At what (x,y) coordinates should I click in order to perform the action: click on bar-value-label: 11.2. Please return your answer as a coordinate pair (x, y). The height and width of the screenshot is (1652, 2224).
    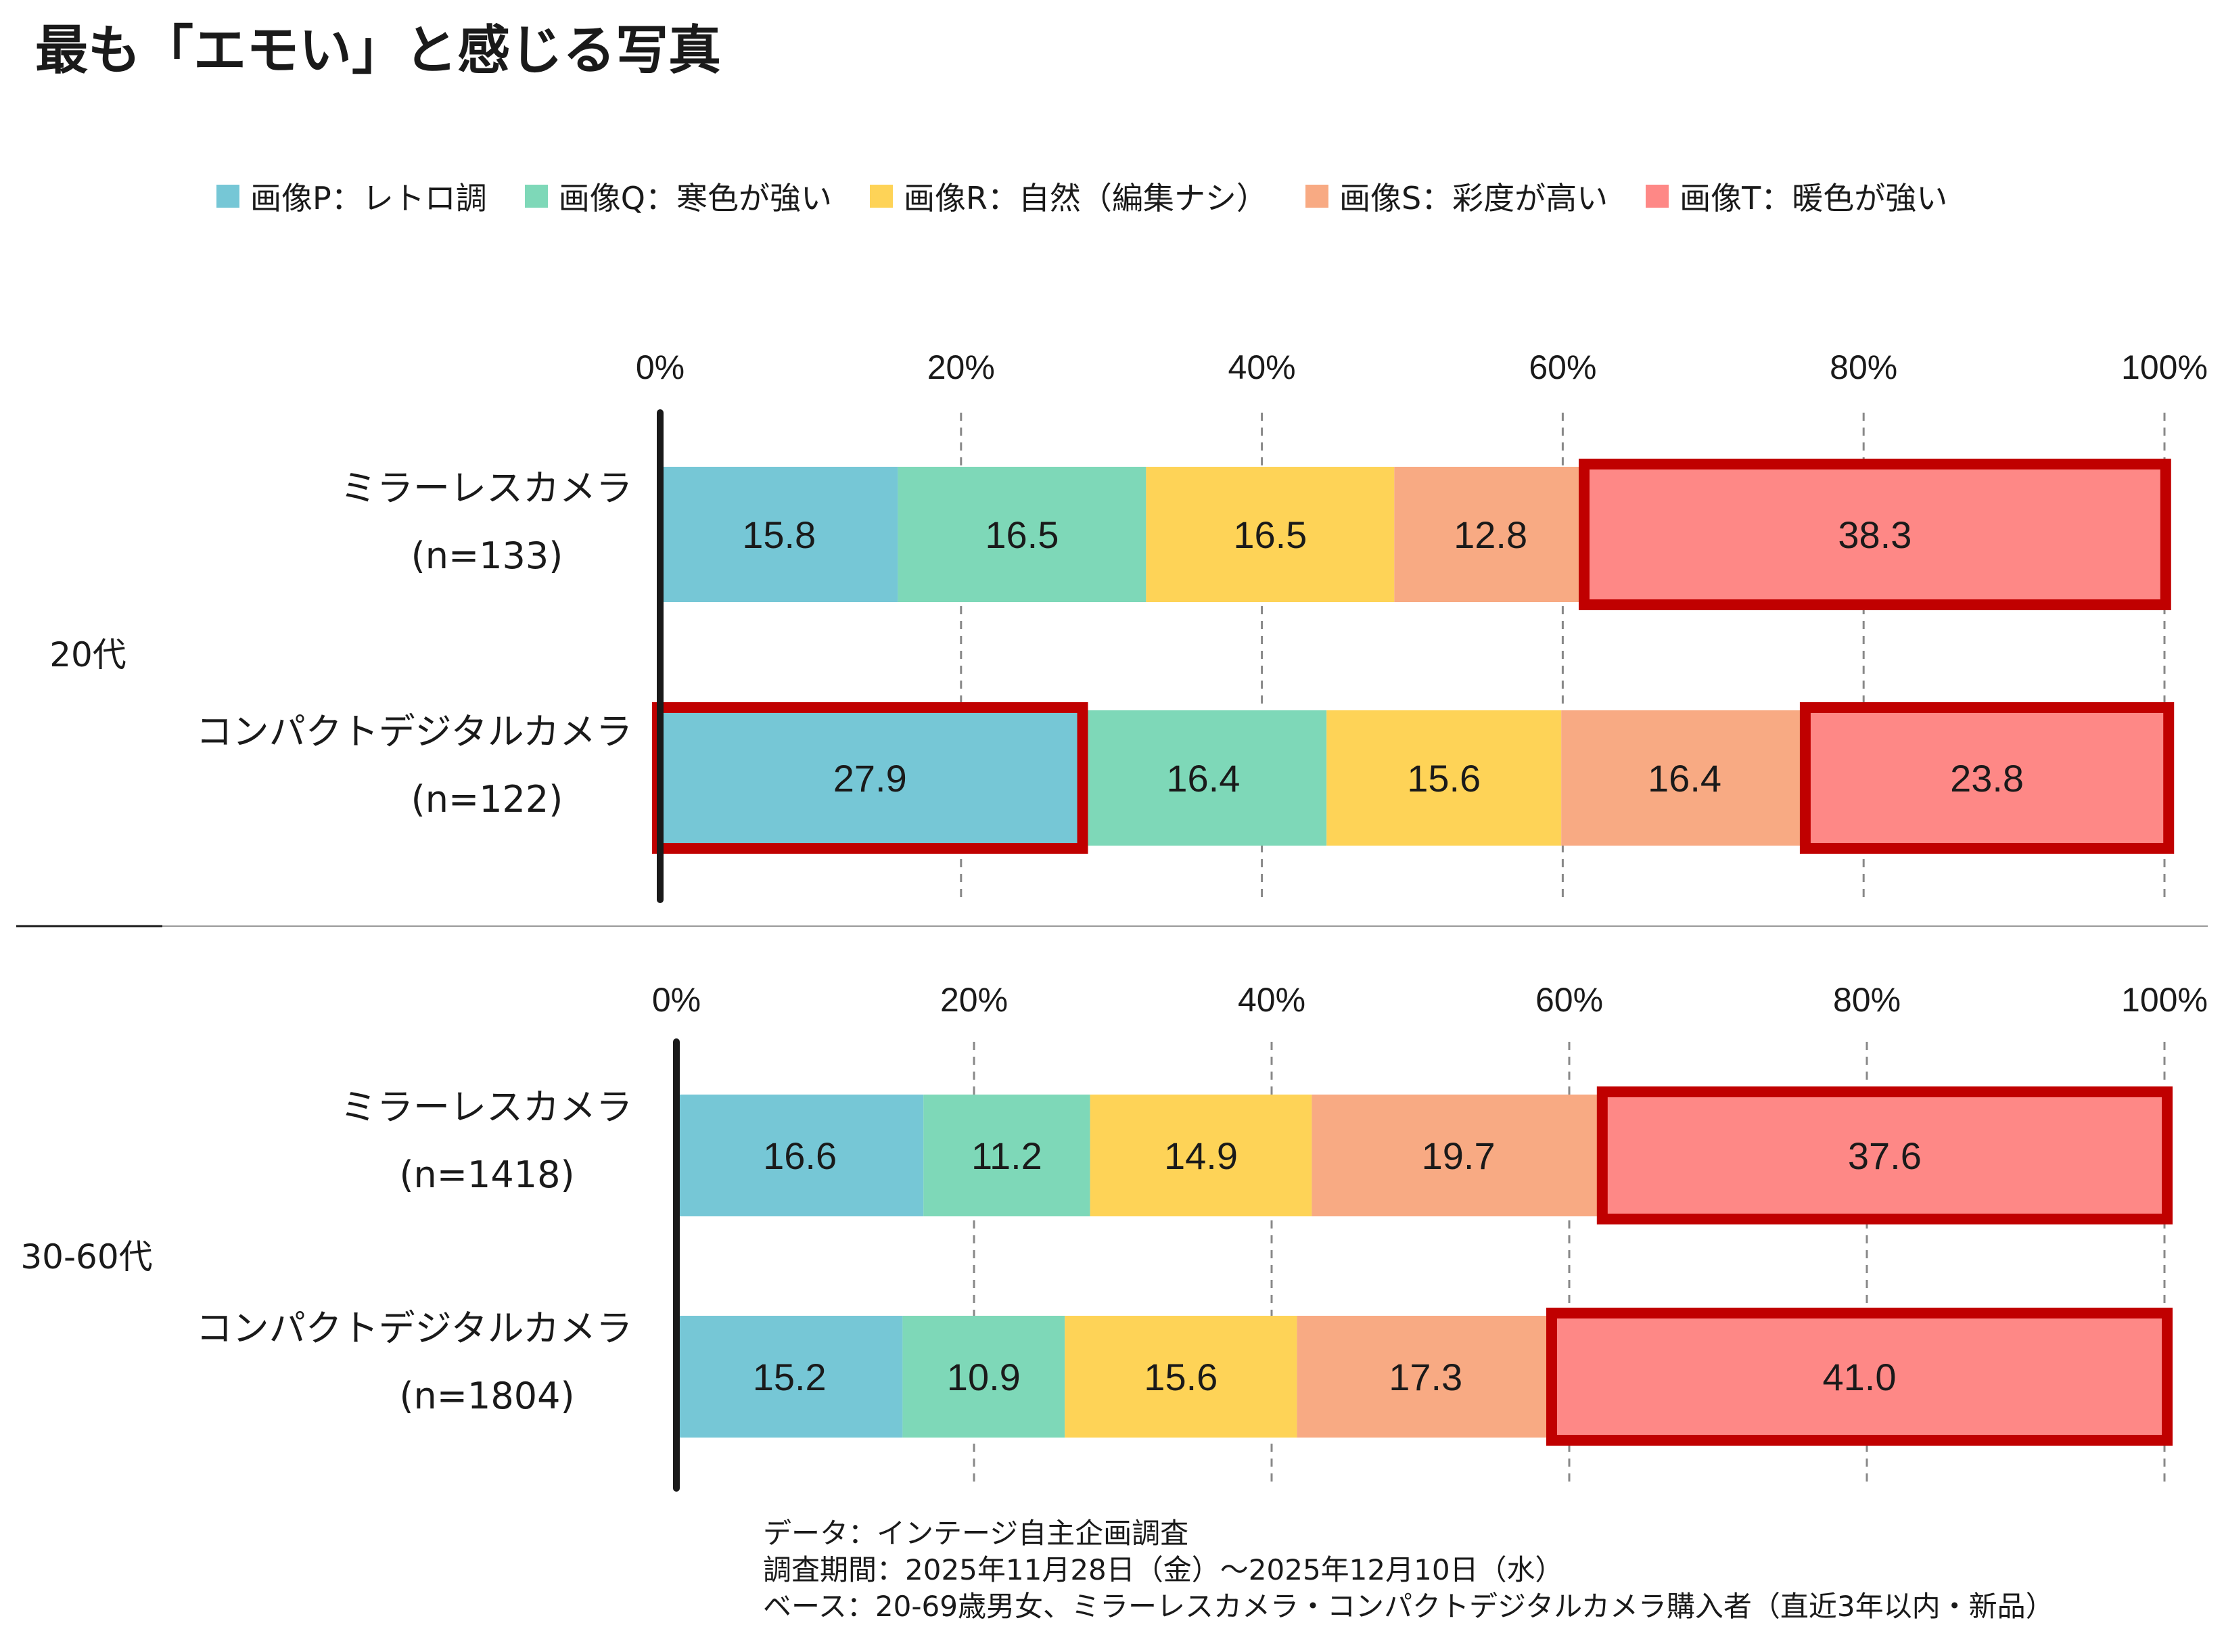
    Looking at the image, I should click on (1006, 1156).